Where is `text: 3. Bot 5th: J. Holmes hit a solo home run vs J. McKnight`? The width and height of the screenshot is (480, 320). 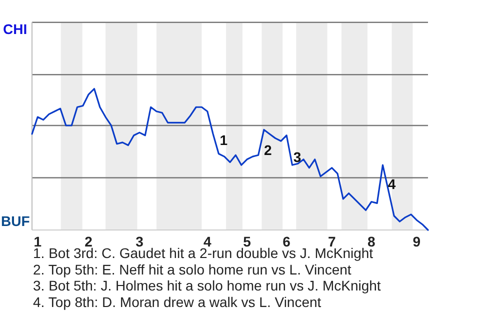 text: 3. Bot 5th: J. Holmes hit a solo home run vs J. McKnight is located at coordinates (207, 286).